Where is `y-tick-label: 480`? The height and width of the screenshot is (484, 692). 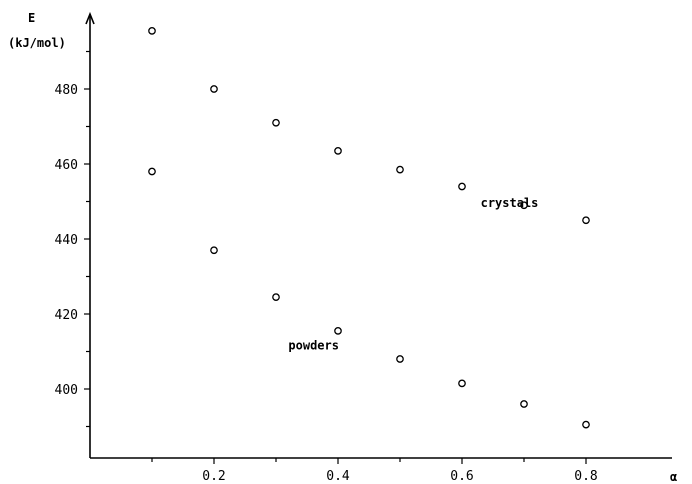 y-tick-label: 480 is located at coordinates (66, 90).